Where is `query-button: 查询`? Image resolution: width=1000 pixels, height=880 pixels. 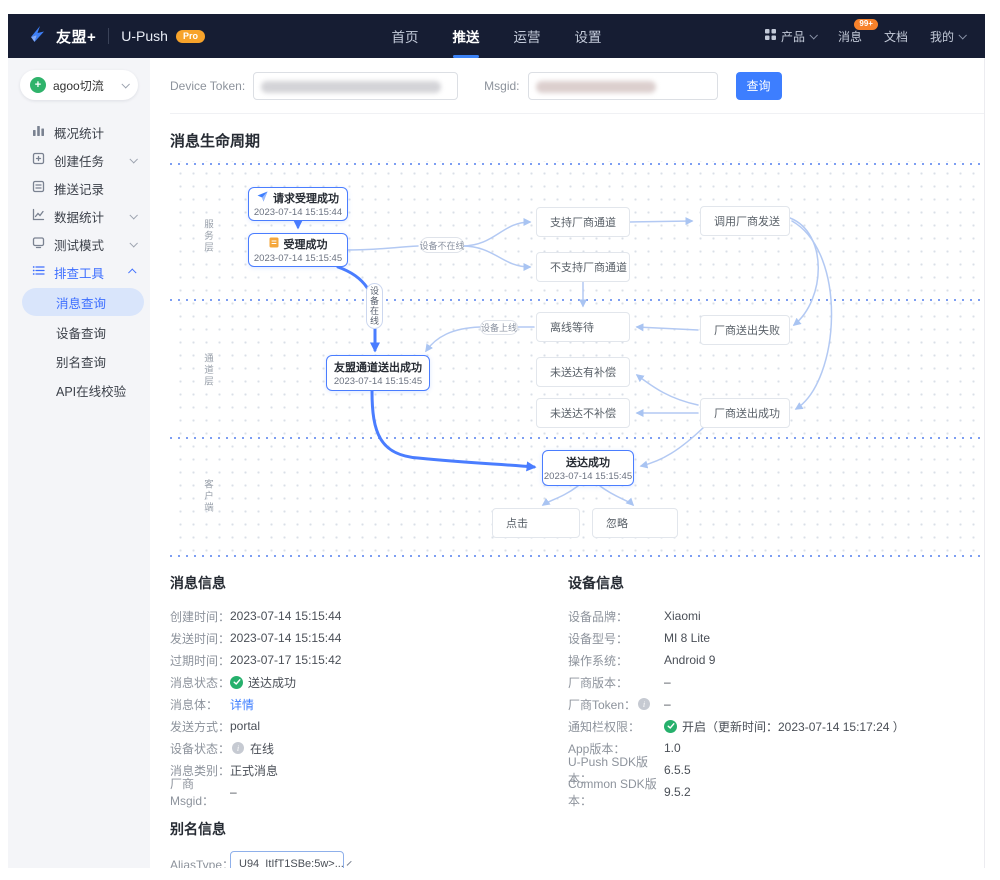 query-button: 查询 is located at coordinates (758, 85).